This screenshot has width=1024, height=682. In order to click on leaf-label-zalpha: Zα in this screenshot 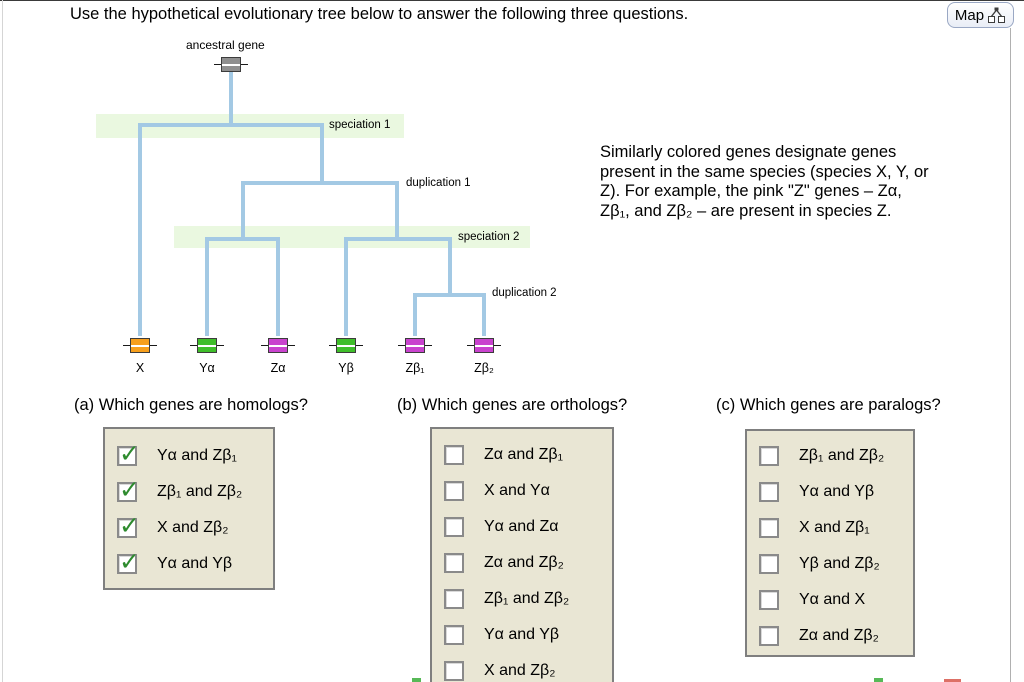, I will do `click(278, 368)`.